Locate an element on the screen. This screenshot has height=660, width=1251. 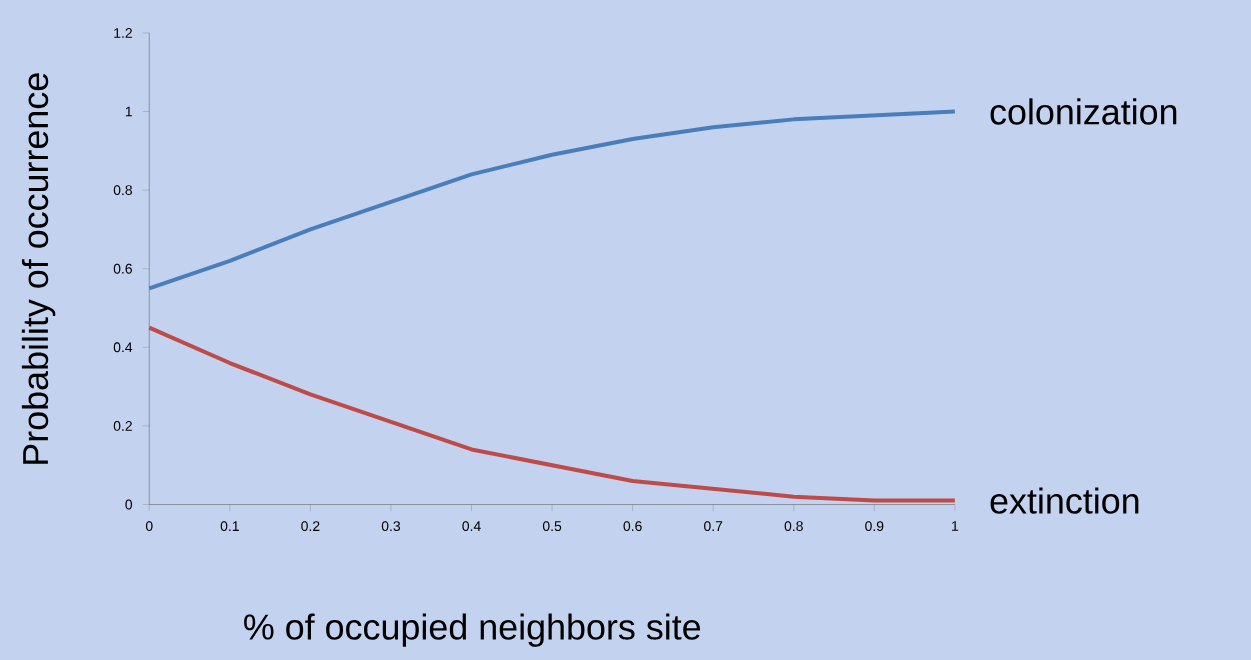
x-tick-label: 0.1 is located at coordinates (229, 526).